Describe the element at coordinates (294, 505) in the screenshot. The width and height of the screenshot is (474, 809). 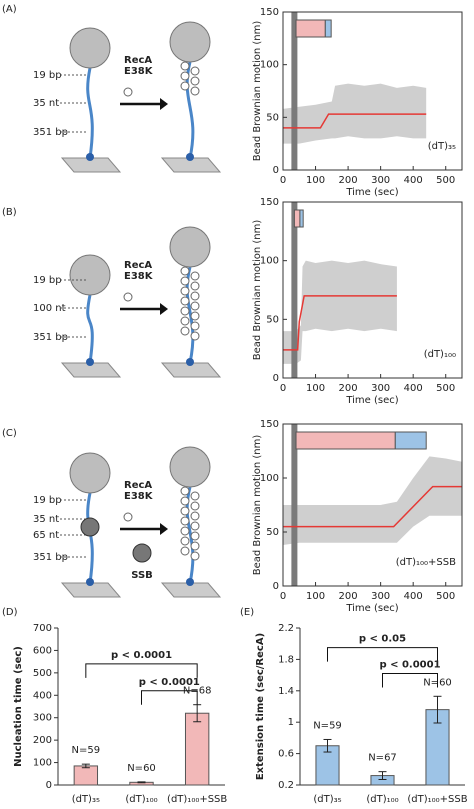
I see `injection-marker` at that location.